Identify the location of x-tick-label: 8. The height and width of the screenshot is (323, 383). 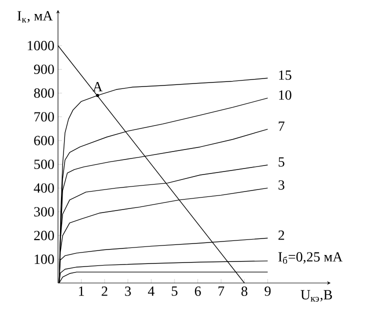
(244, 291).